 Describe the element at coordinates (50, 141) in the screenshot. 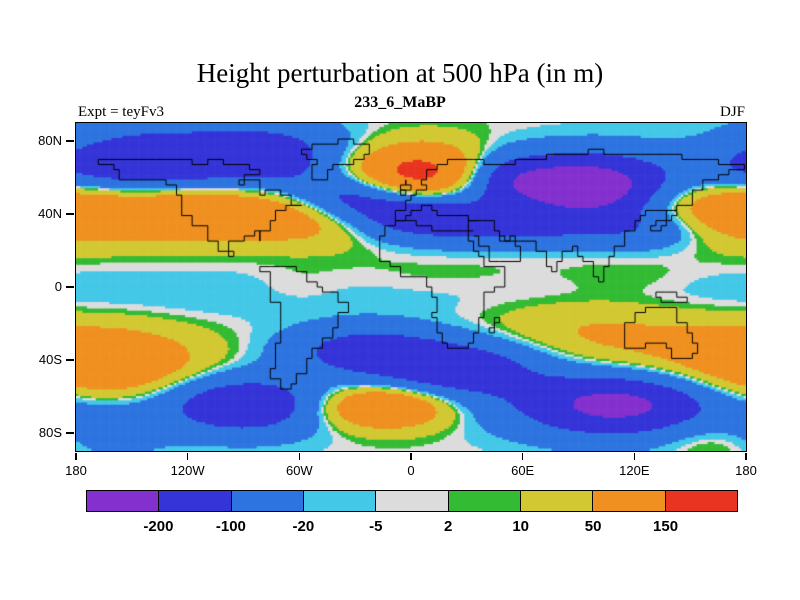

I see `y-tick-label: 80N` at that location.